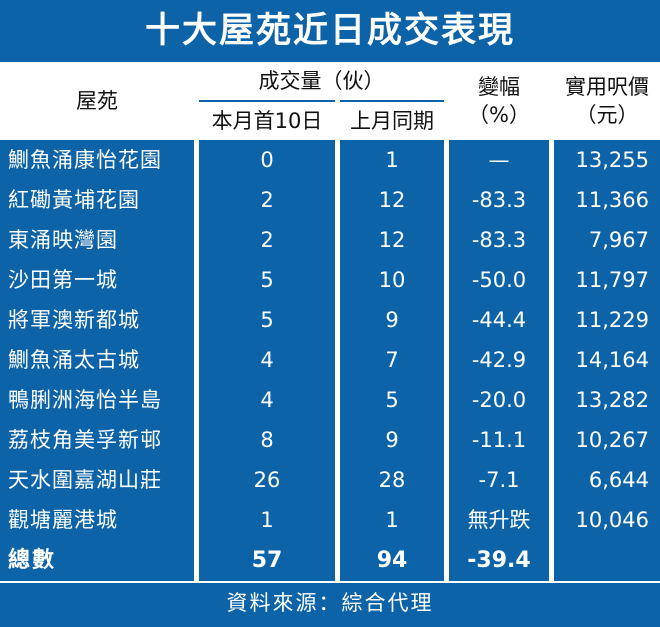 The image size is (660, 627). What do you see at coordinates (499, 480) in the screenshot?
I see `change-percent: -7.1` at bounding box center [499, 480].